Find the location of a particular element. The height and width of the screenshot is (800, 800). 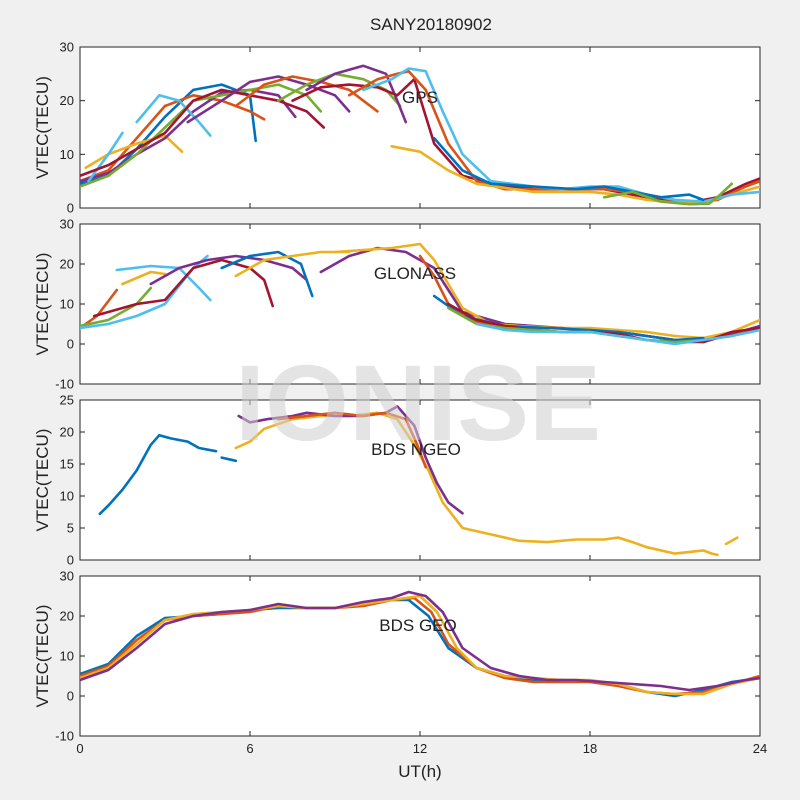

figure-title: SANY20180902 is located at coordinates (431, 24).